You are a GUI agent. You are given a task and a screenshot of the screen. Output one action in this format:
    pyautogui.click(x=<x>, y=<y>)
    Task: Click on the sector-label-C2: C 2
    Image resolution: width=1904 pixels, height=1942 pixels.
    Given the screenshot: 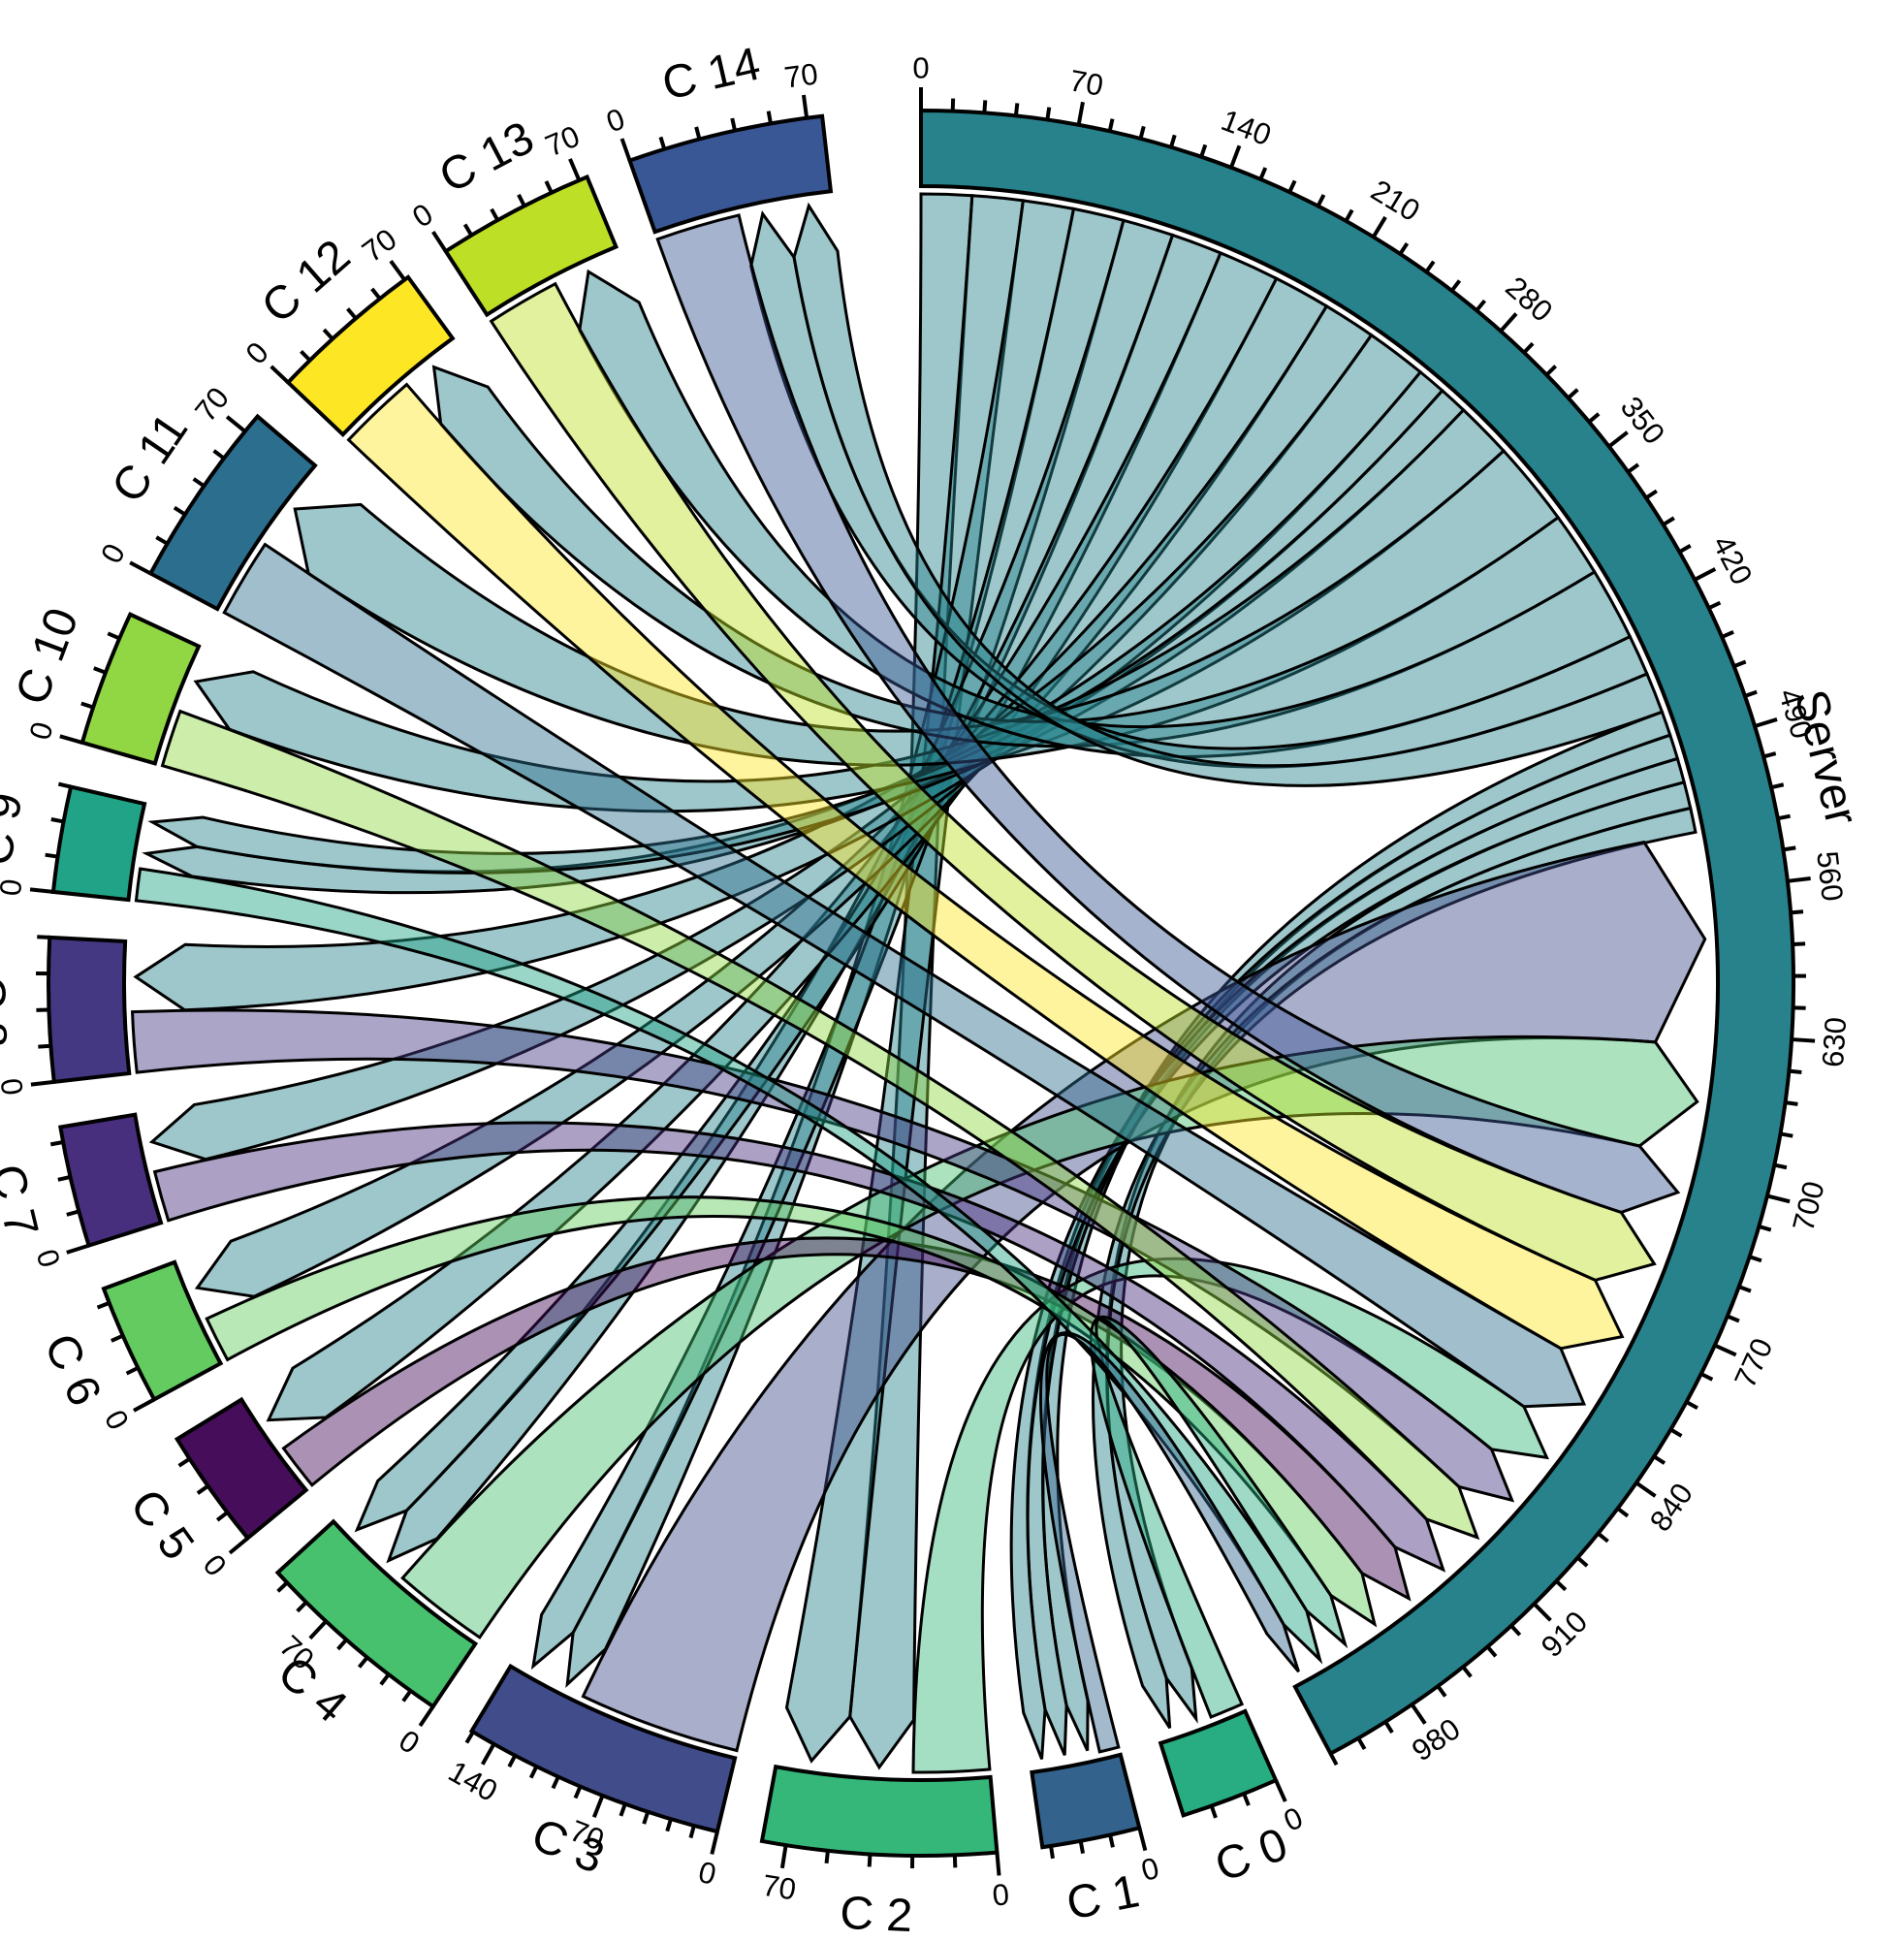 What is the action you would take?
    pyautogui.click(x=876, y=1915)
    